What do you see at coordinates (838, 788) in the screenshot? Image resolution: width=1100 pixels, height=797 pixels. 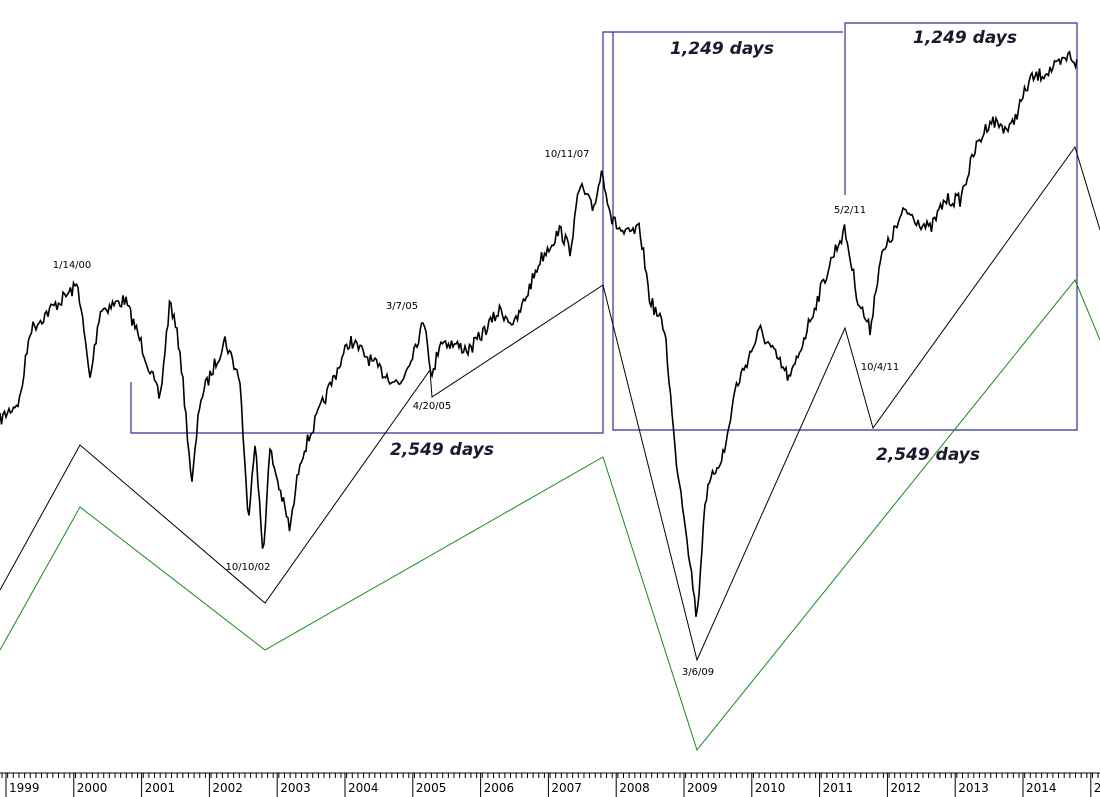 I see `x-tick-label: 2011` at bounding box center [838, 788].